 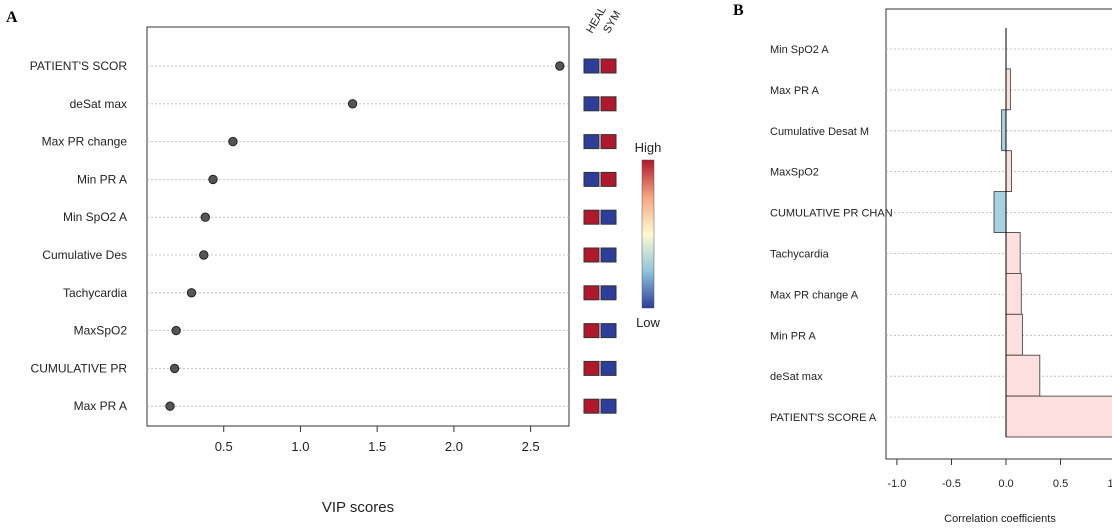 I want to click on correlation-bars, so click(x=1052, y=253).